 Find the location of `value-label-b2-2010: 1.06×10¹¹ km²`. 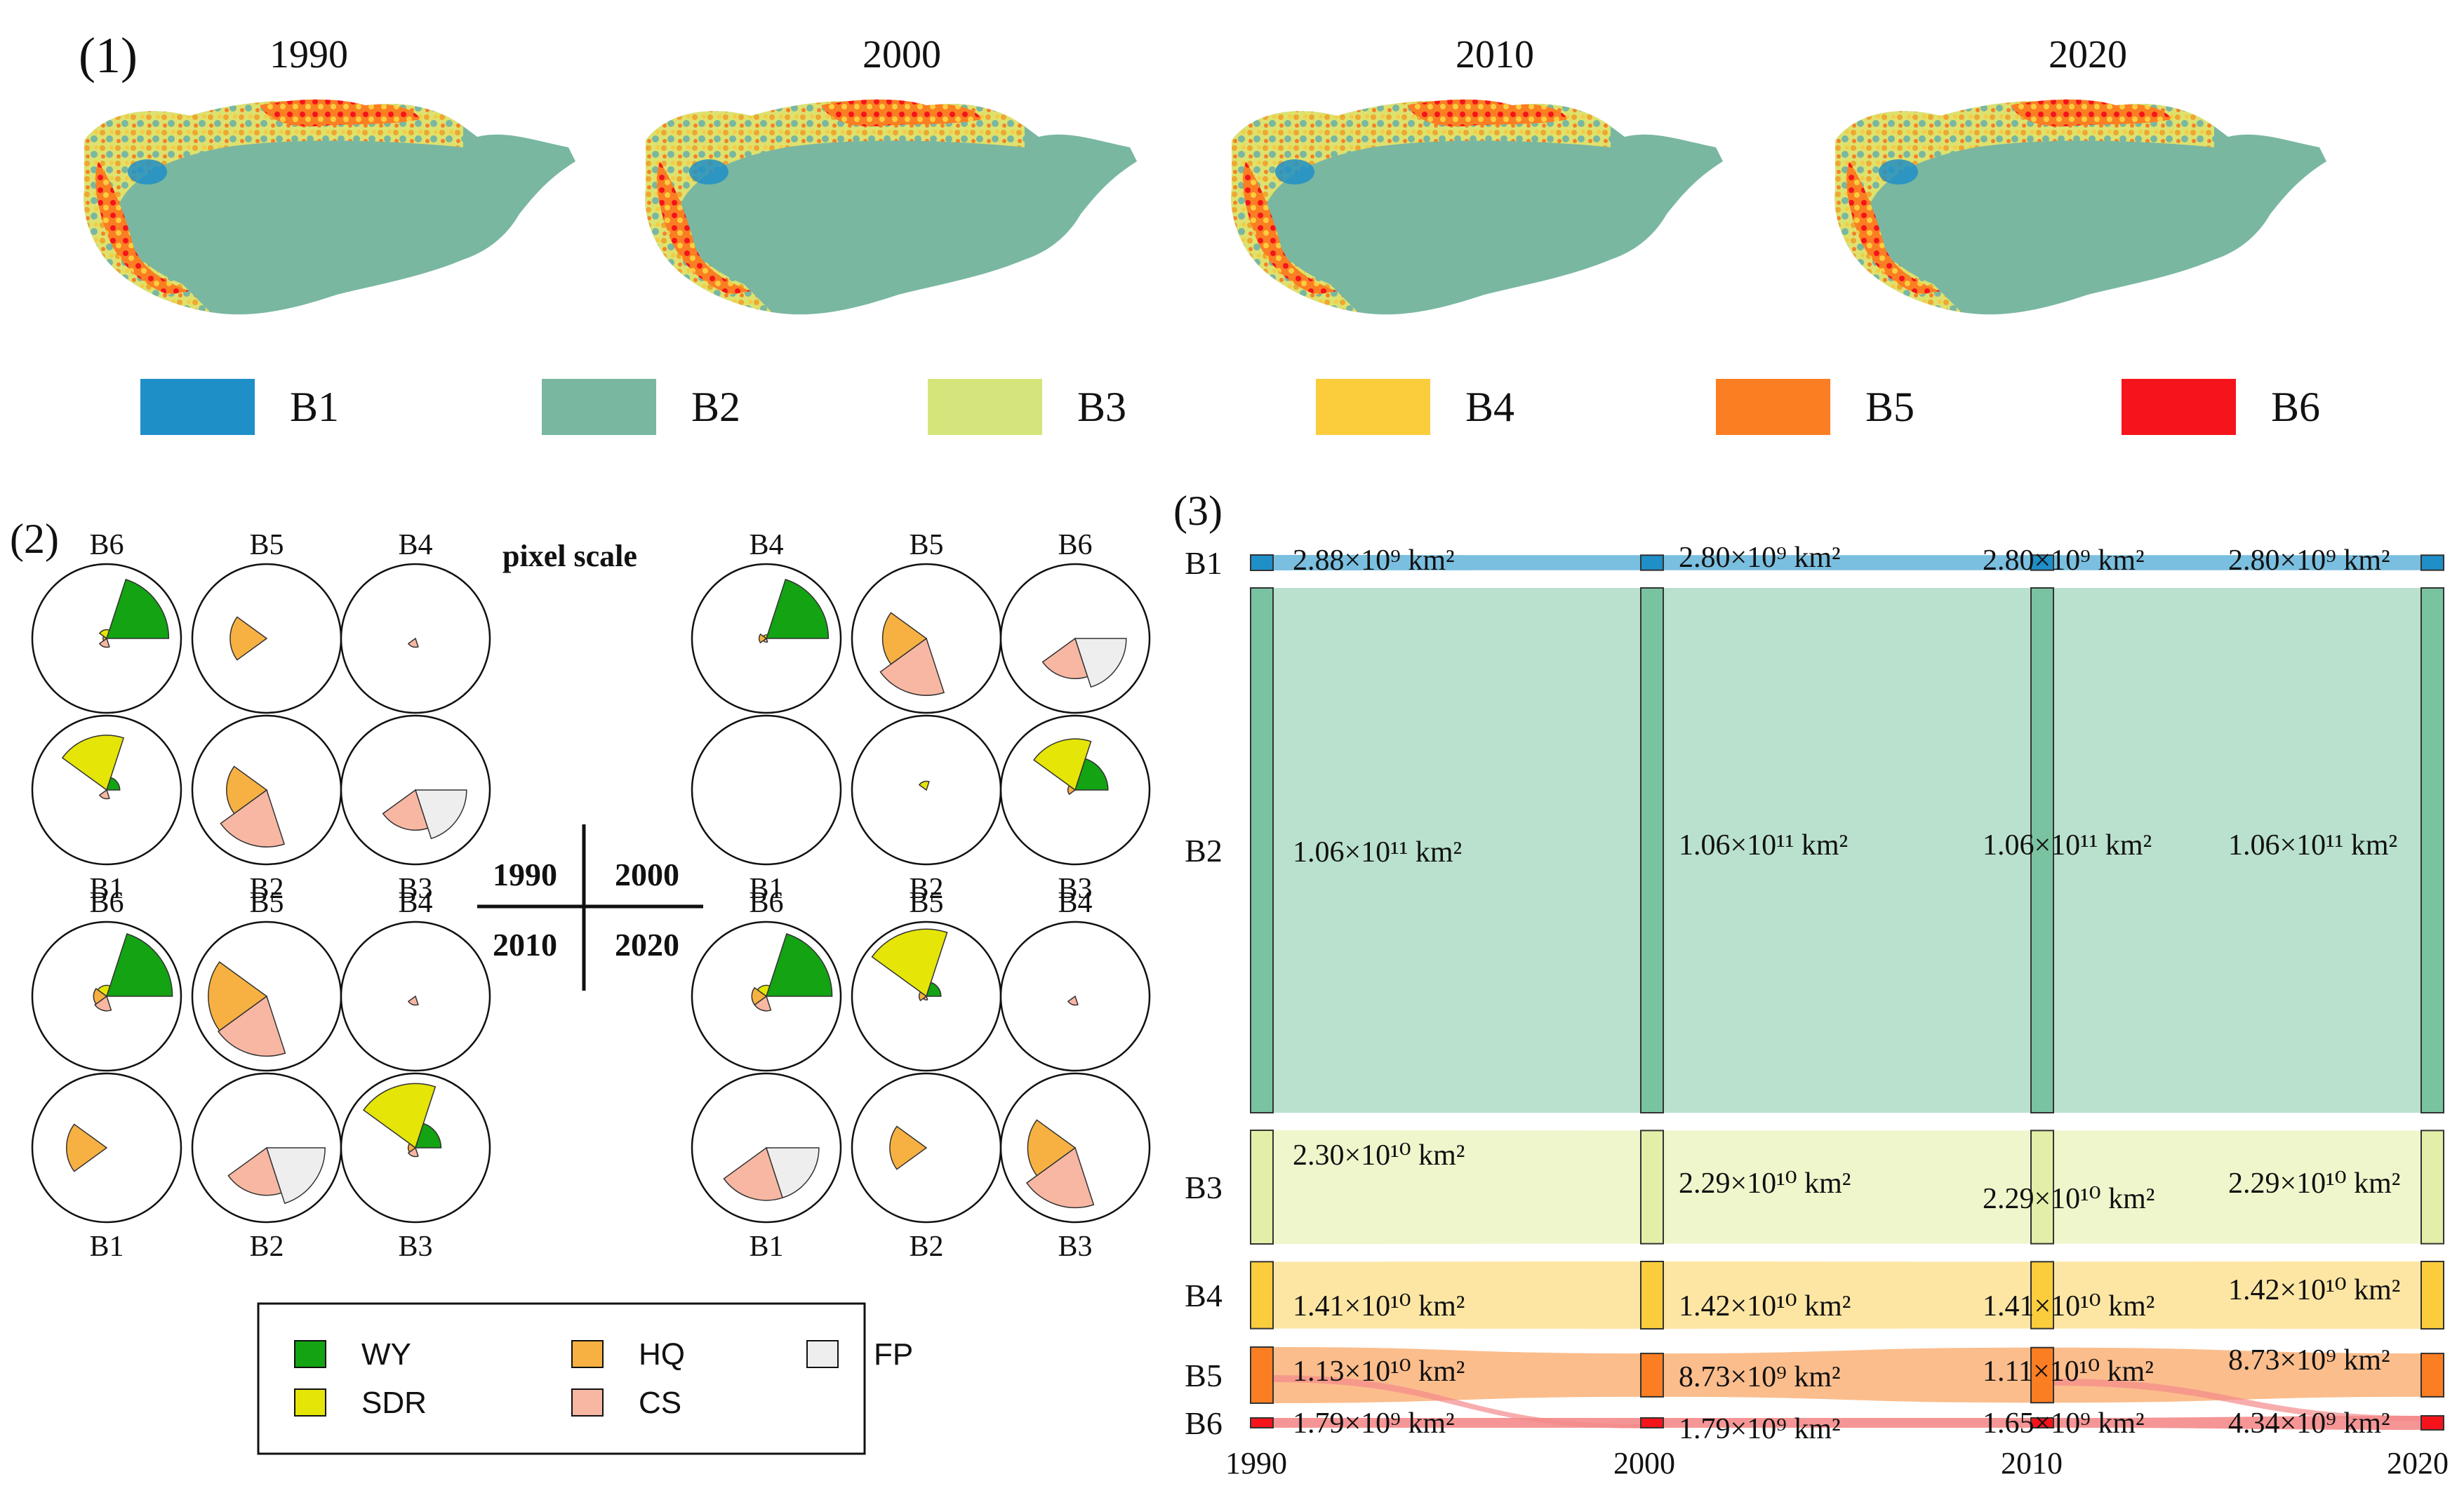

value-label-b2-2010: 1.06×10¹¹ km² is located at coordinates (2068, 846).